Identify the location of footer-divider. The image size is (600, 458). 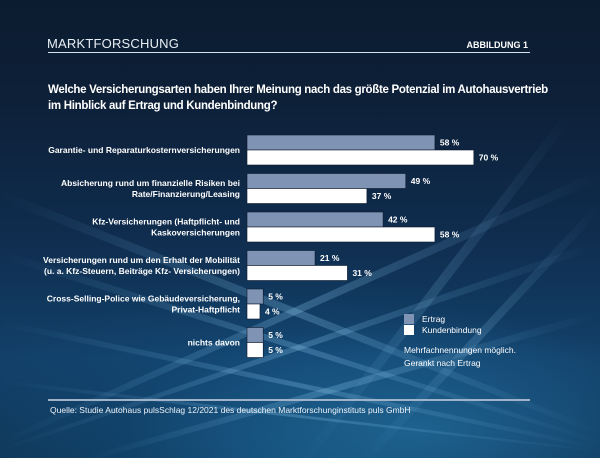
(289, 400).